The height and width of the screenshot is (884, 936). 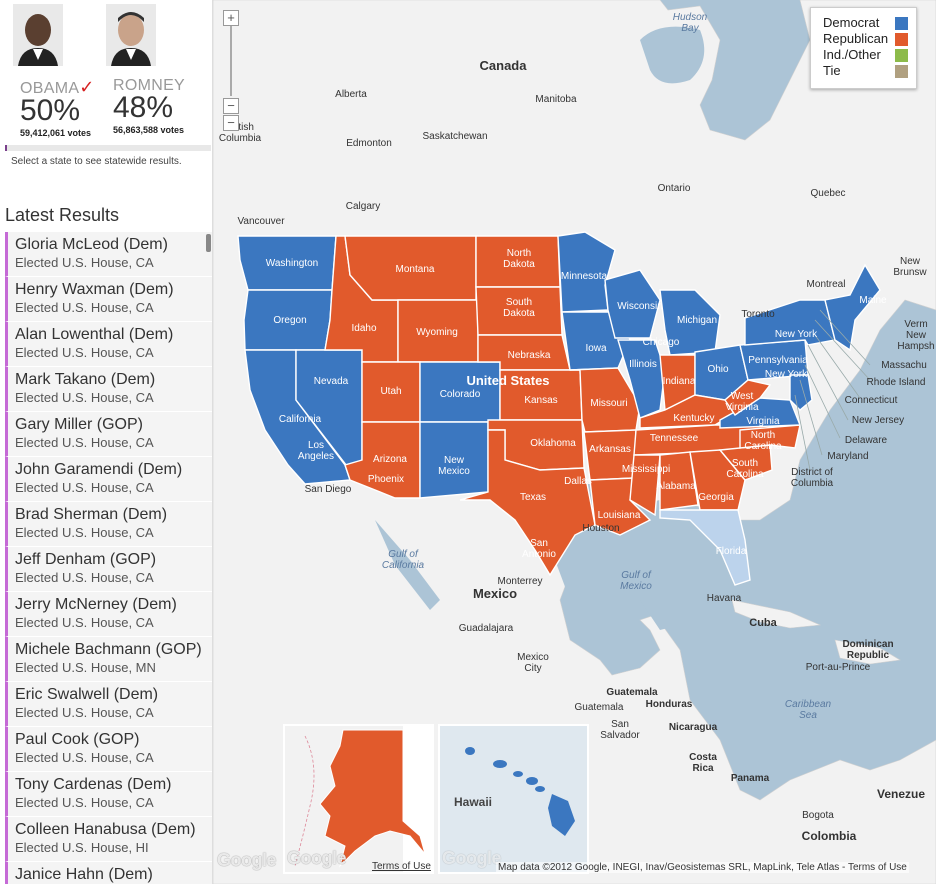 What do you see at coordinates (832, 390) in the screenshot?
I see `inset-box-strokes` at bounding box center [832, 390].